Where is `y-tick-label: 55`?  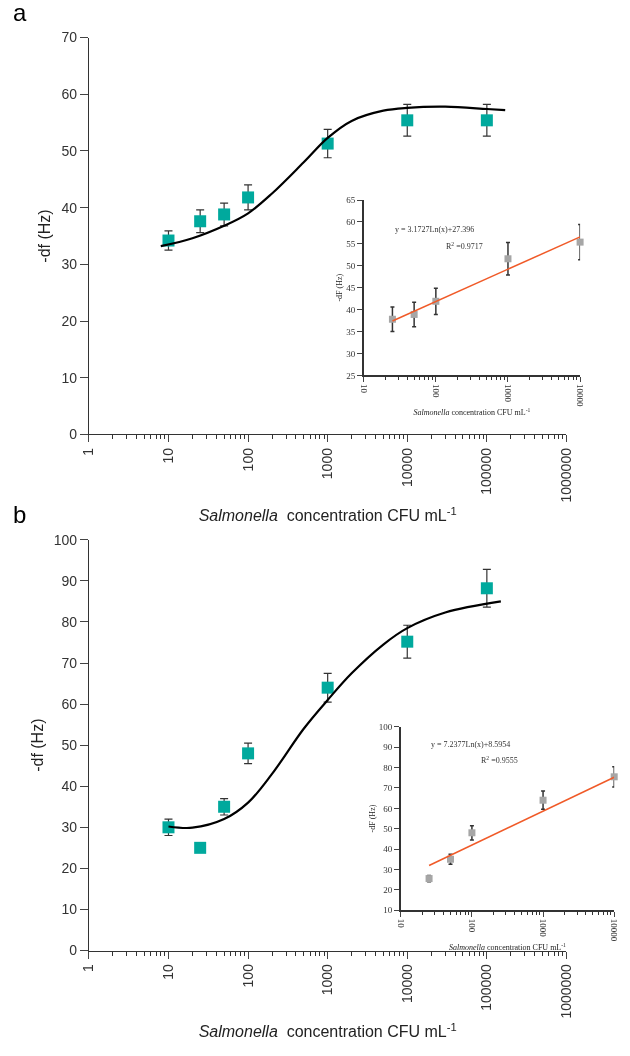 y-tick-label: 55 is located at coordinates (351, 244).